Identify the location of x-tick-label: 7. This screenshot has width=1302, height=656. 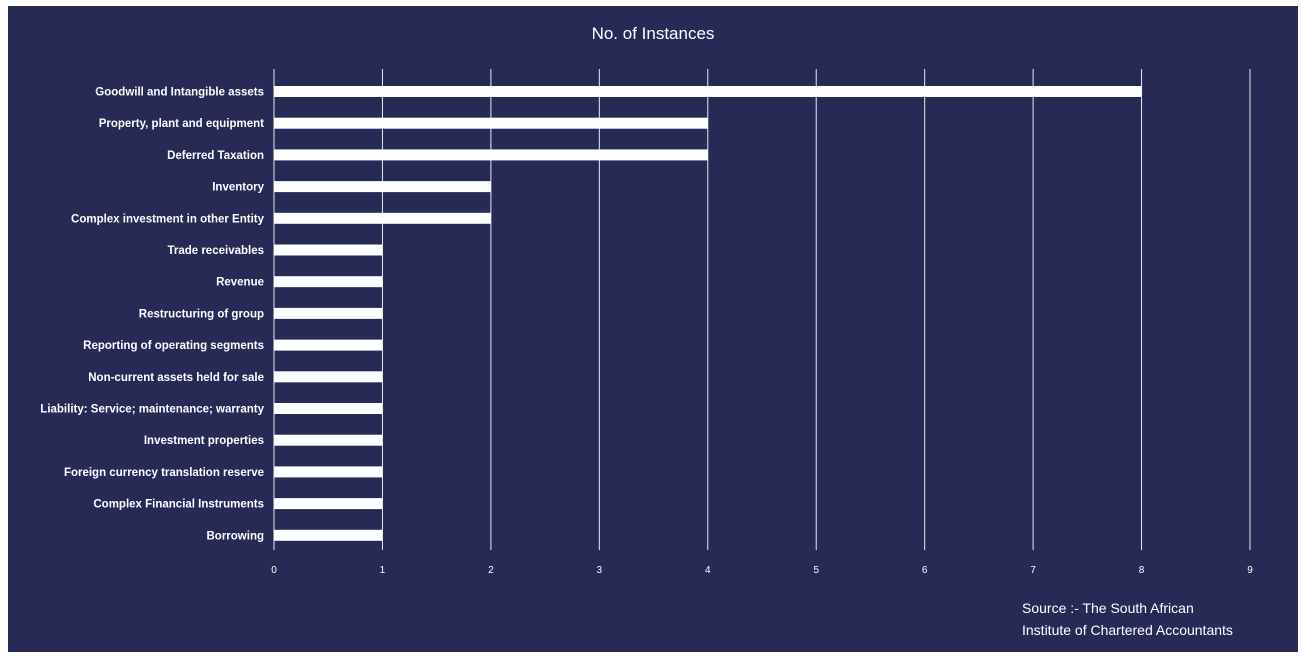
(1033, 570).